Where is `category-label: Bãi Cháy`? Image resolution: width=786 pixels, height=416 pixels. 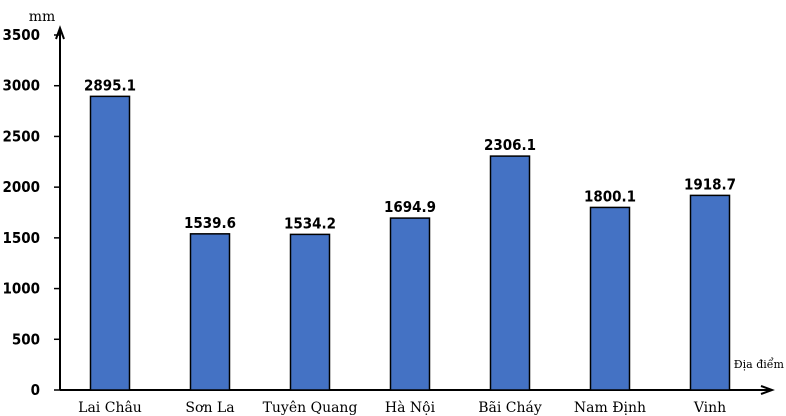 category-label: Bãi Cháy is located at coordinates (510, 408).